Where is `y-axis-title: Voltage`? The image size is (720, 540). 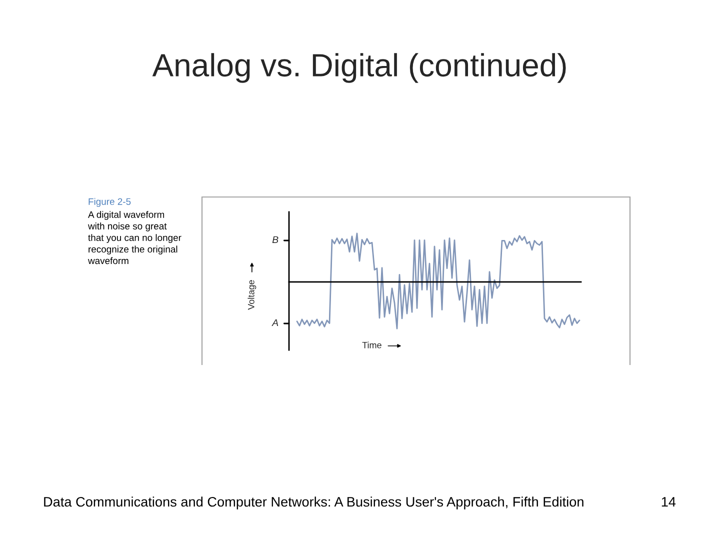
y-axis-title: Voltage is located at coordinates (252, 295).